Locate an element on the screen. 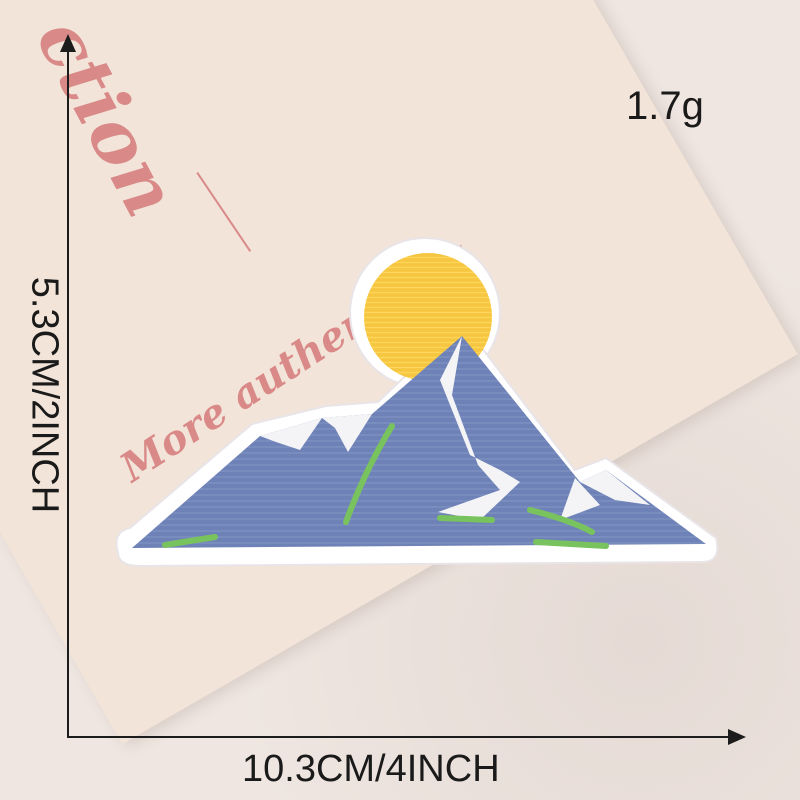 The image size is (800, 800). height-axis-line is located at coordinates (68, 393).